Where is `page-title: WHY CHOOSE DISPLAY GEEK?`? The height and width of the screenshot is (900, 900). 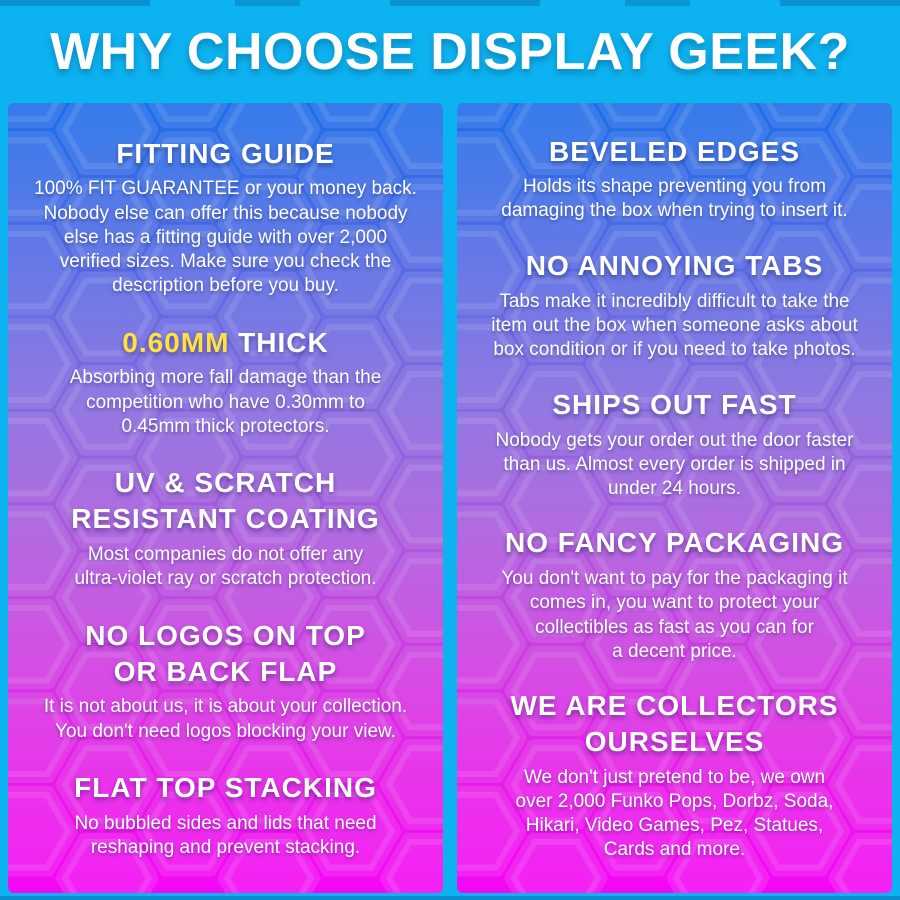 page-title: WHY CHOOSE DISPLAY GEEK? is located at coordinates (450, 51).